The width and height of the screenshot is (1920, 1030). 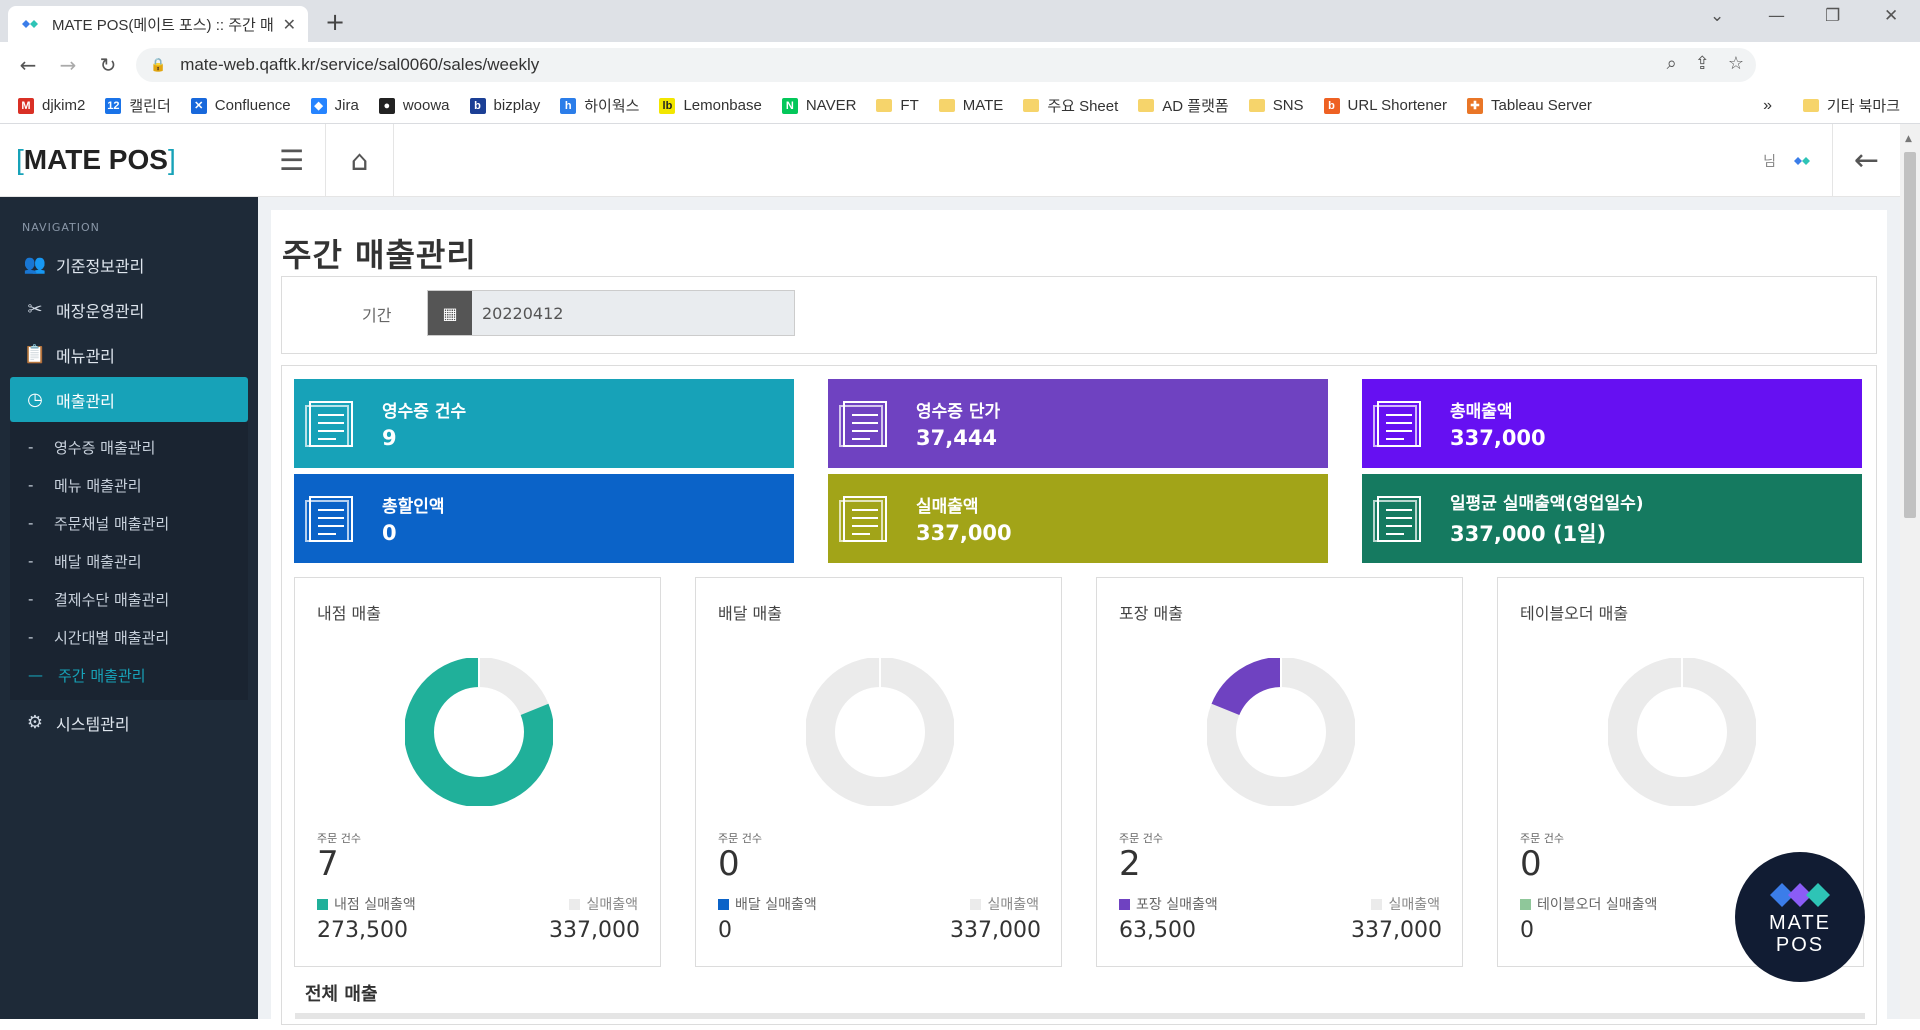 What do you see at coordinates (995, 930) in the screenshot?
I see `total-sales-value: 337,000` at bounding box center [995, 930].